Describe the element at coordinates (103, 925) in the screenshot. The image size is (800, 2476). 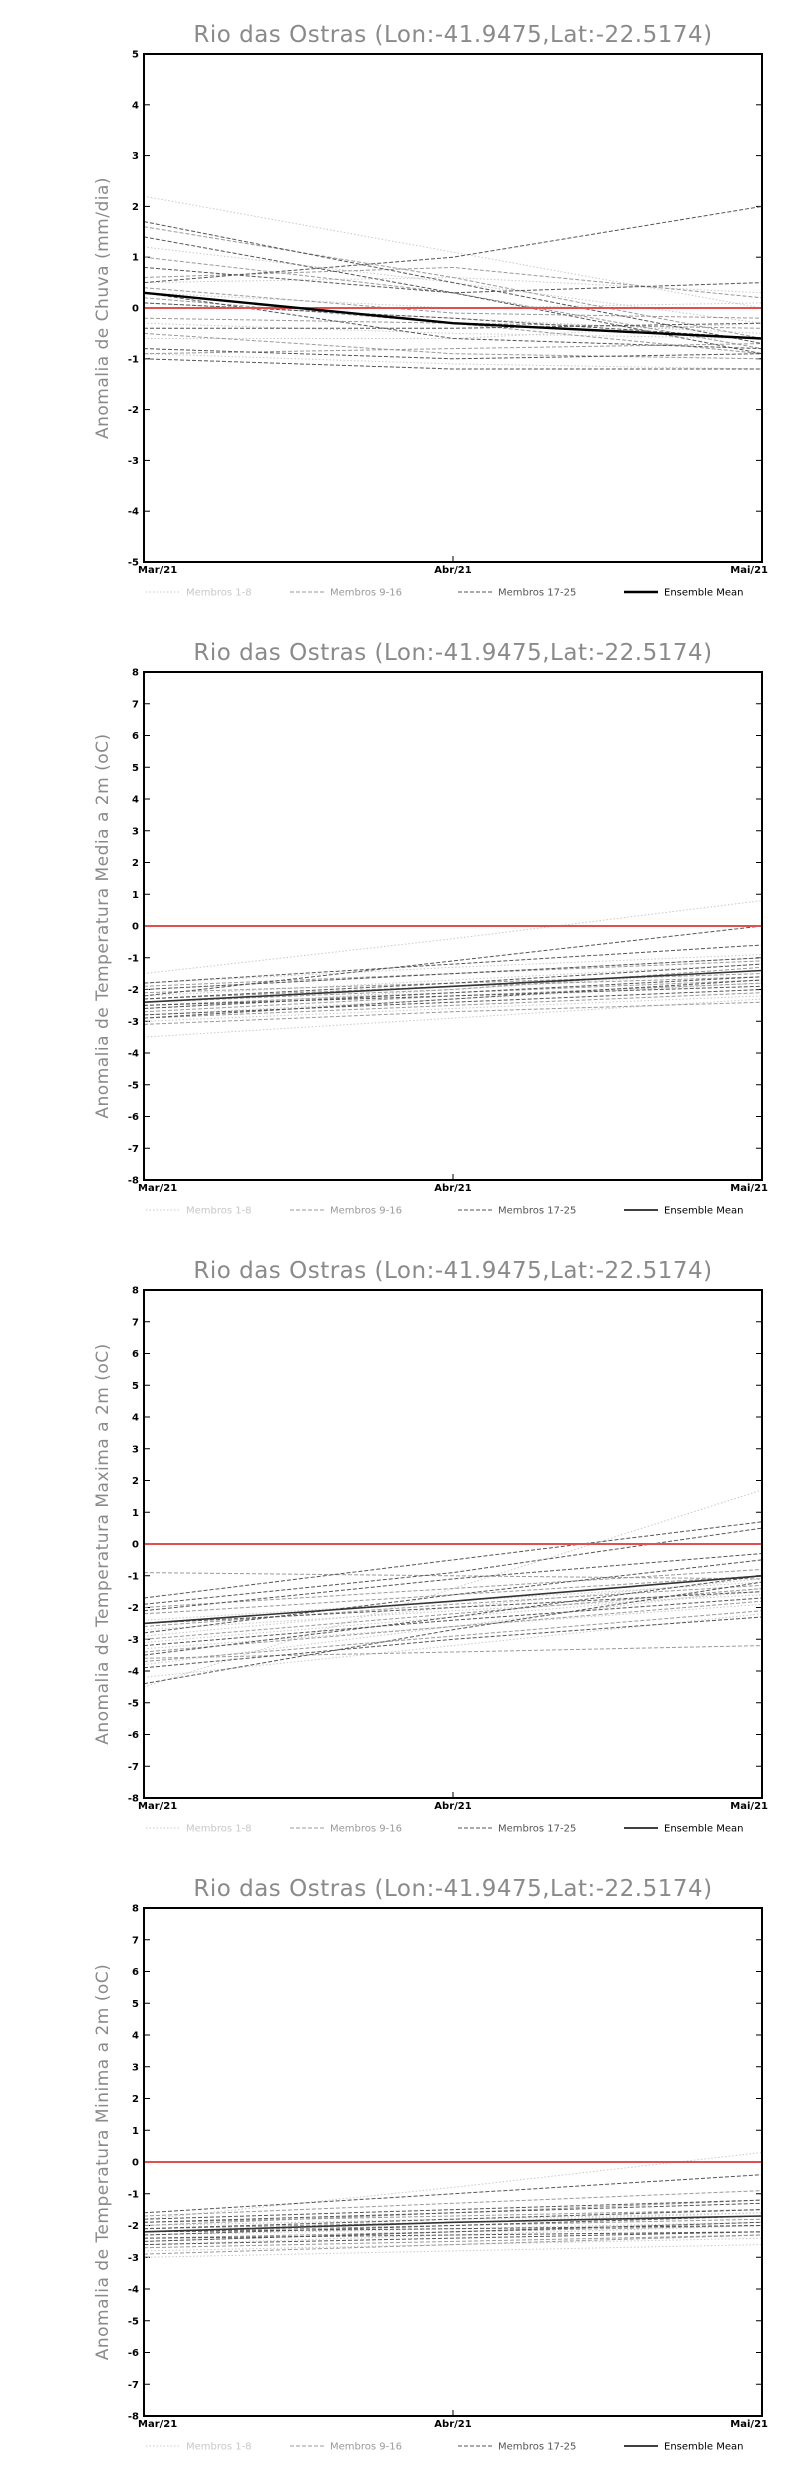
I see `y-axis-label: Anomalia de Temperatura Media a 2m (oC)` at that location.